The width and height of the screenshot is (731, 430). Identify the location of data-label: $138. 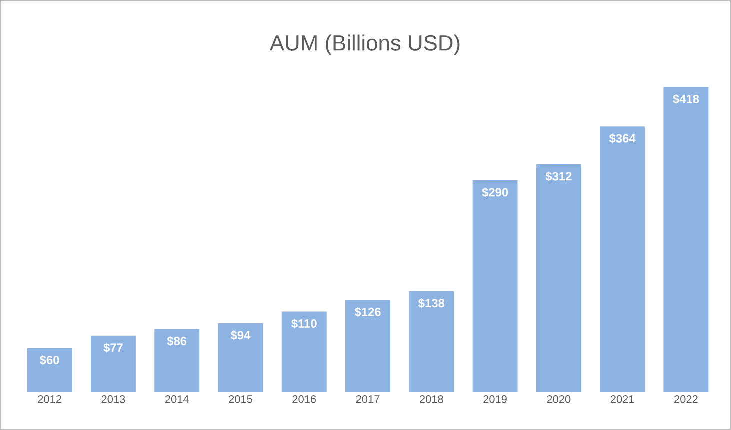
(431, 303).